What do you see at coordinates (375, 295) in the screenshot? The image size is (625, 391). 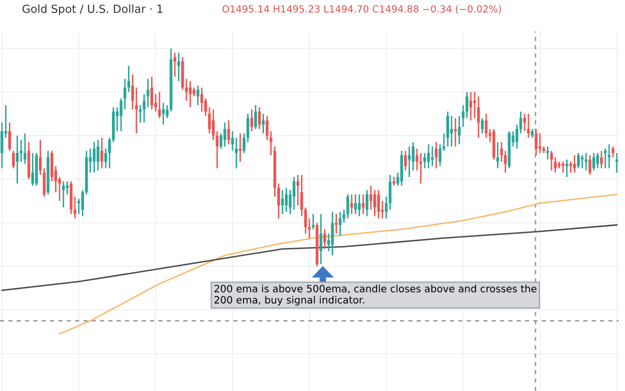 I see `text: 200 ema is above 500ema, candle closes above and crosses the 200 ema, buy signal indicator.` at bounding box center [375, 295].